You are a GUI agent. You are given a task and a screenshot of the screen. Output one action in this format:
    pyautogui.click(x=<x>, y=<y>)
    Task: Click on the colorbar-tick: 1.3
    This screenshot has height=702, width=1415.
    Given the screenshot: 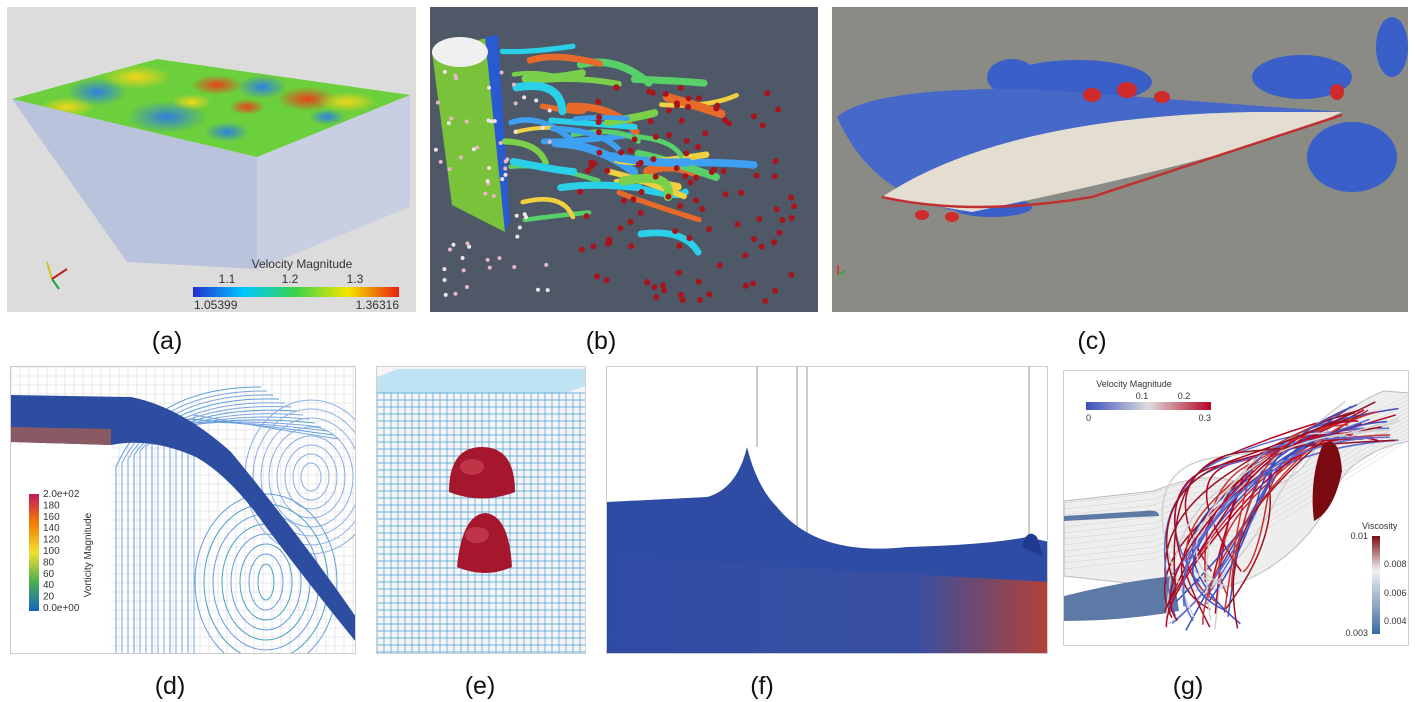 What is the action you would take?
    pyautogui.click(x=355, y=279)
    